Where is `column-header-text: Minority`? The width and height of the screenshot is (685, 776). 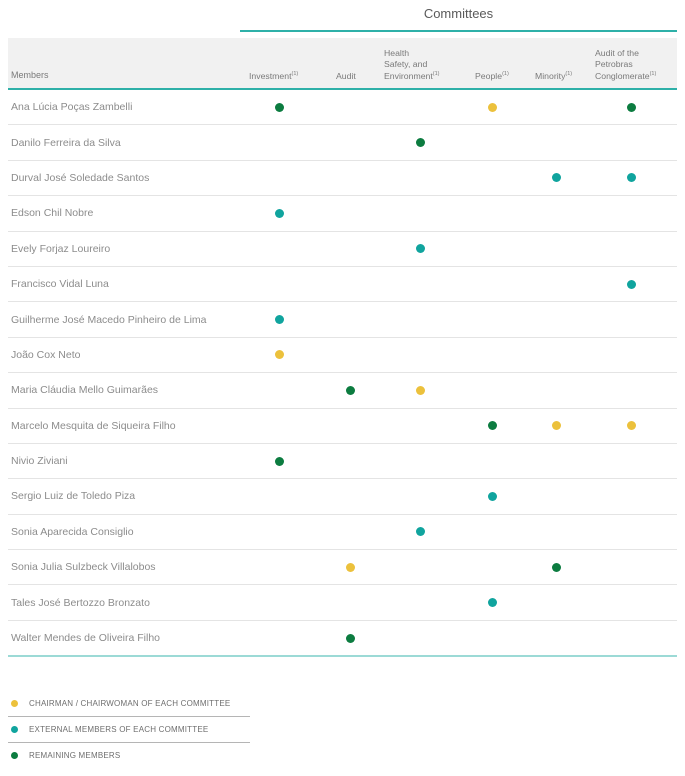
column-header-text: Minority is located at coordinates (550, 75).